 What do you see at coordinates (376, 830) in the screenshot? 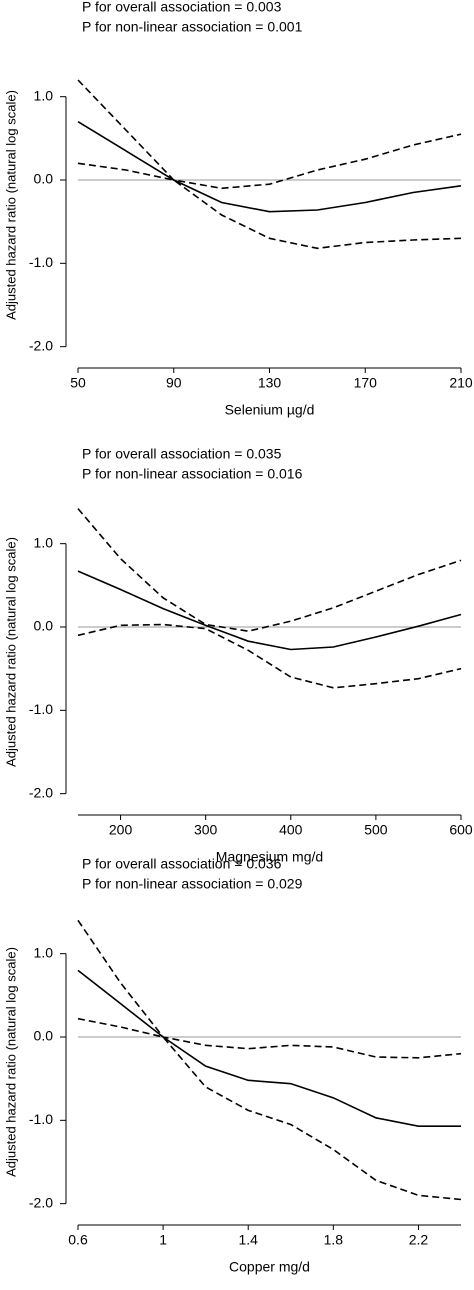
I see `x-tick-label: 500` at bounding box center [376, 830].